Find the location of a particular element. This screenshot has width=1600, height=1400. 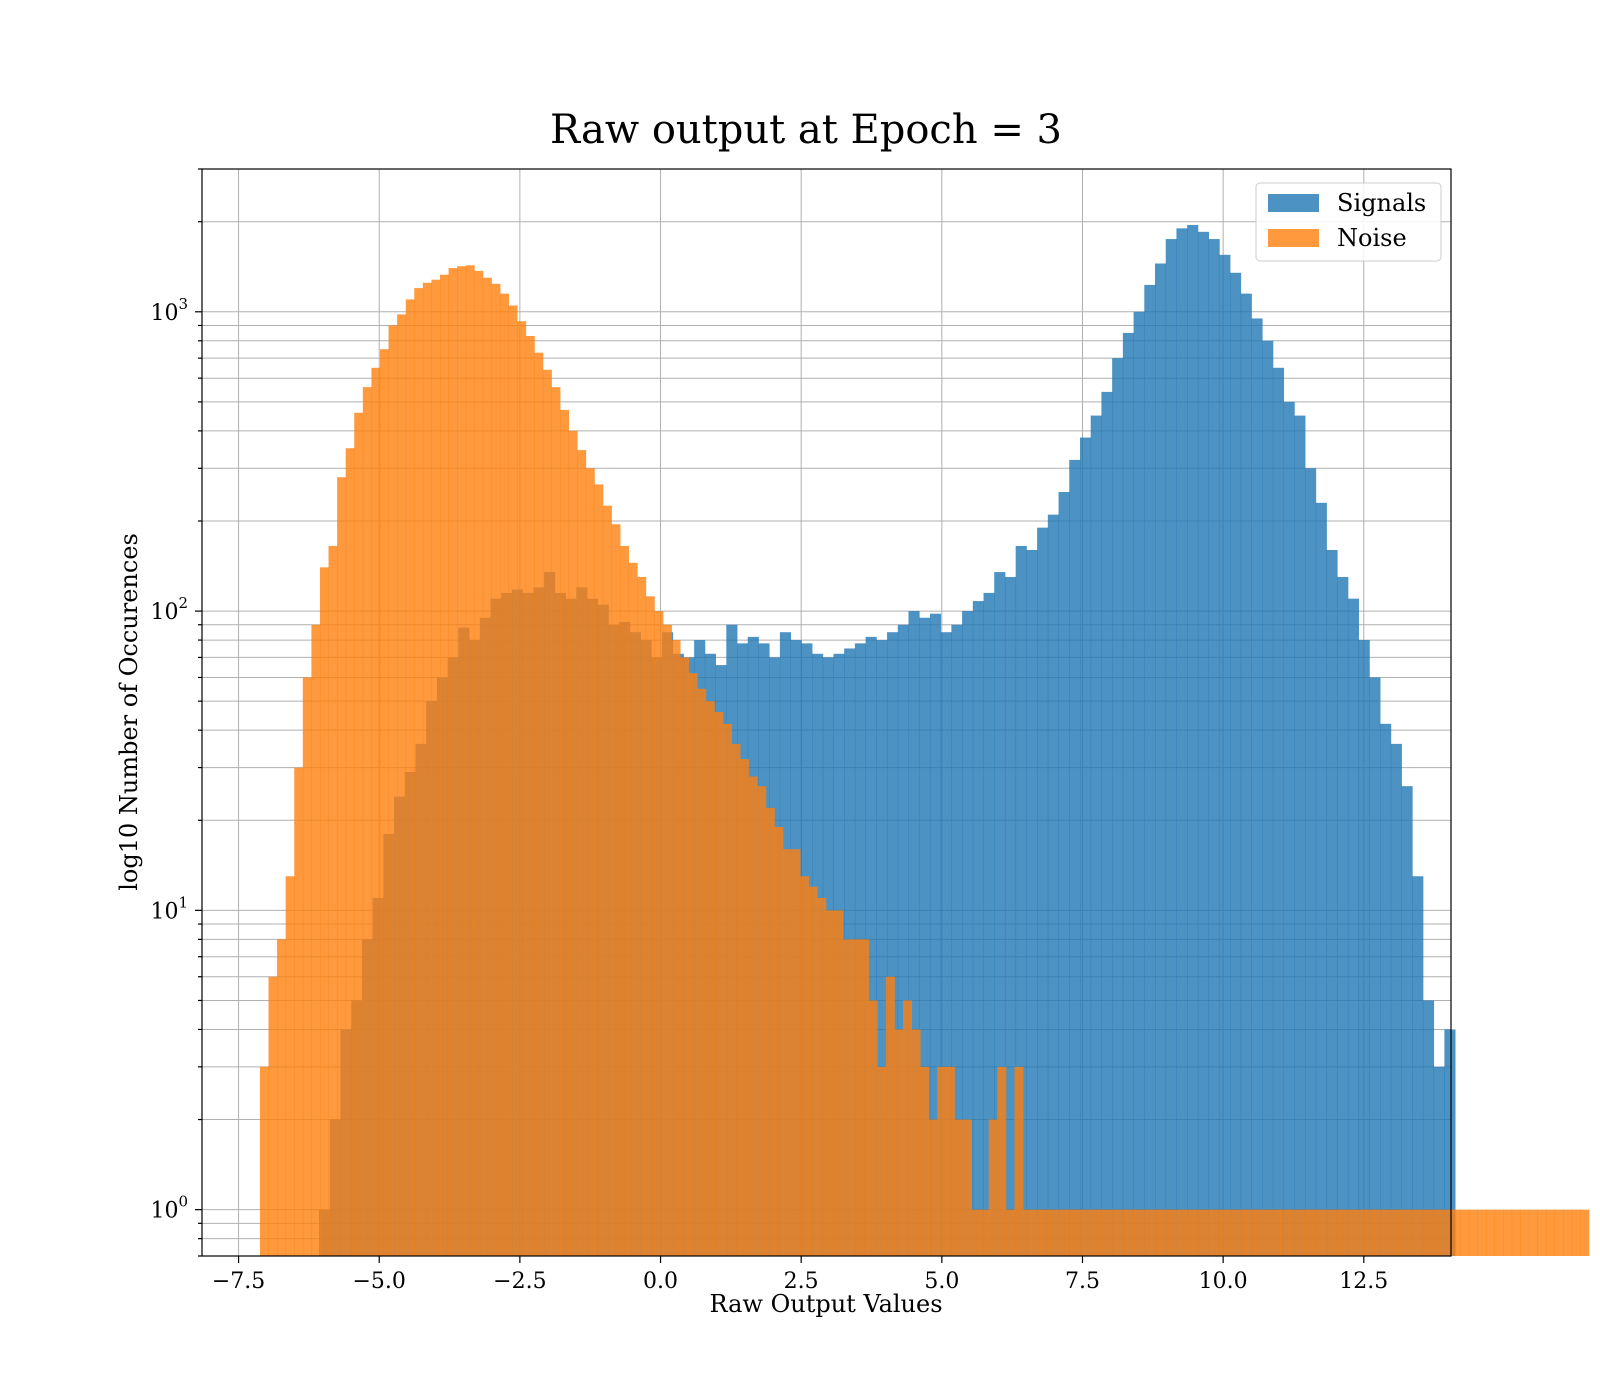

y-tick-label: 102 is located at coordinates (169, 609).